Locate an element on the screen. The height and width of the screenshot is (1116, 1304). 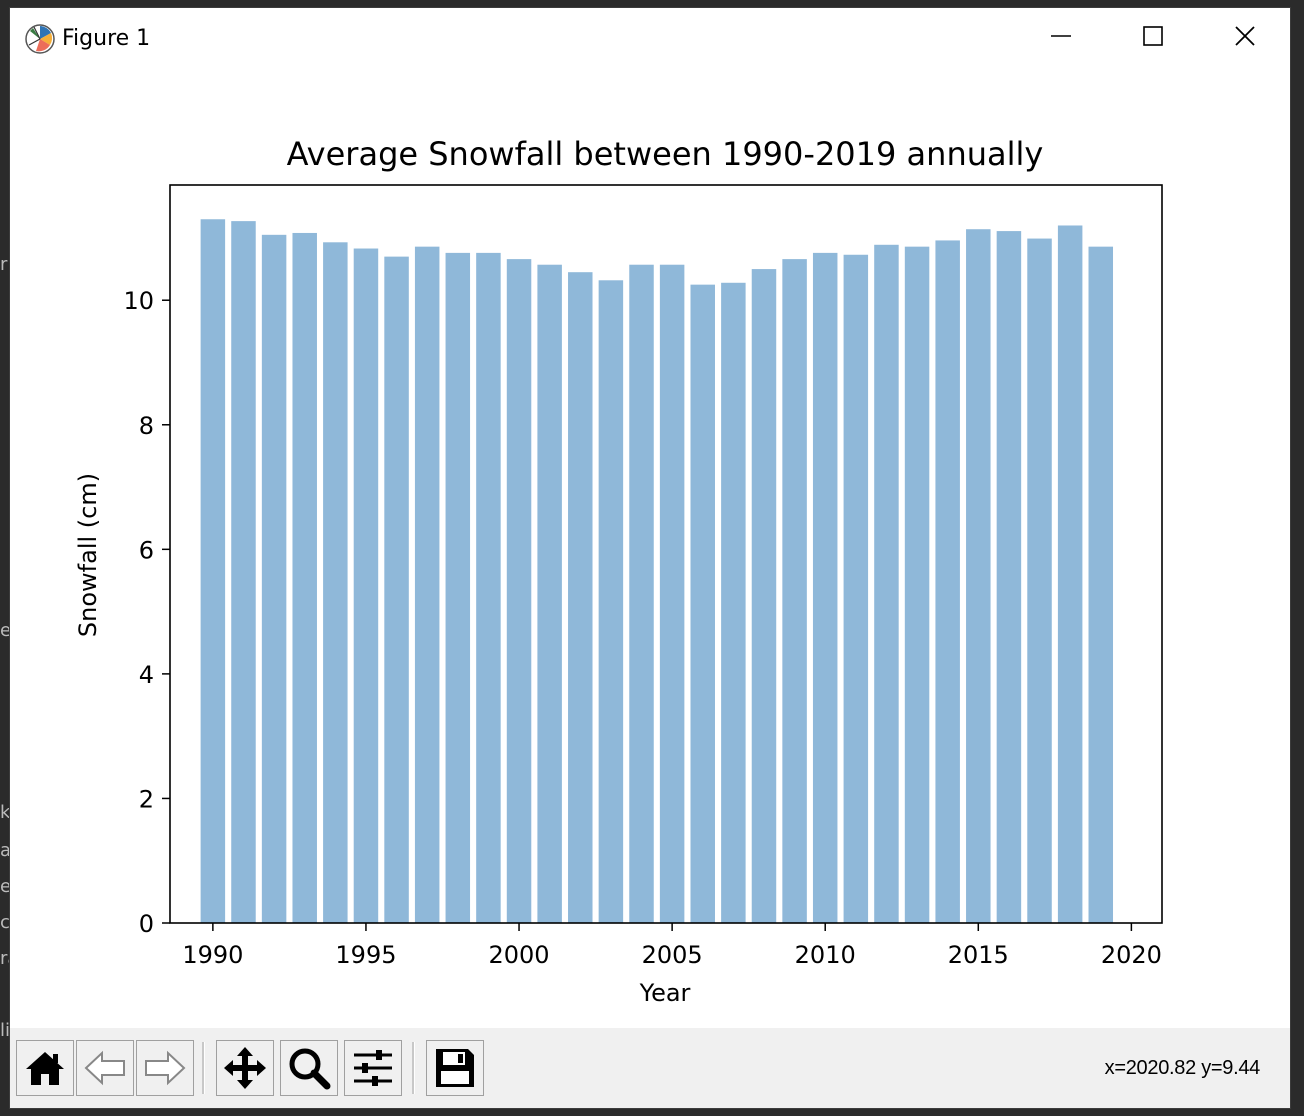
maximize-button is located at coordinates (1152, 36).